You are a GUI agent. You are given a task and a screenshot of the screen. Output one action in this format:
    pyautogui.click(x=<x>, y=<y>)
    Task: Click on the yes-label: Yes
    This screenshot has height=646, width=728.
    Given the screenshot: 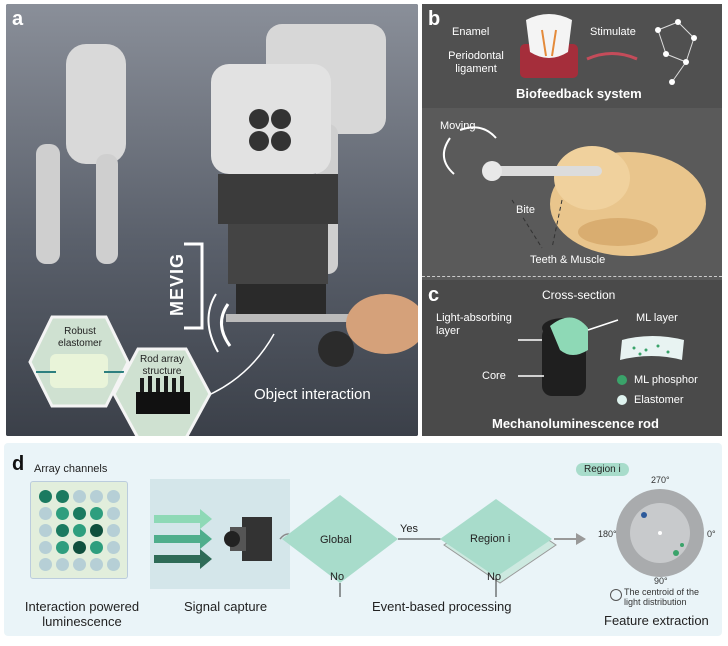 What is the action you would take?
    pyautogui.click(x=409, y=529)
    